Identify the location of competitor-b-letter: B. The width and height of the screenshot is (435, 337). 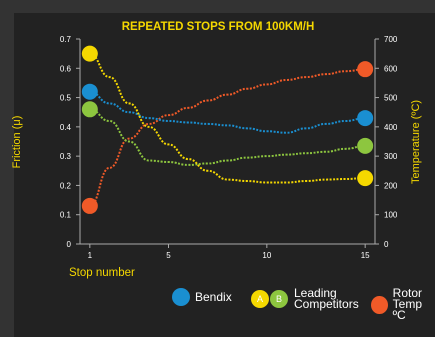
(278, 299).